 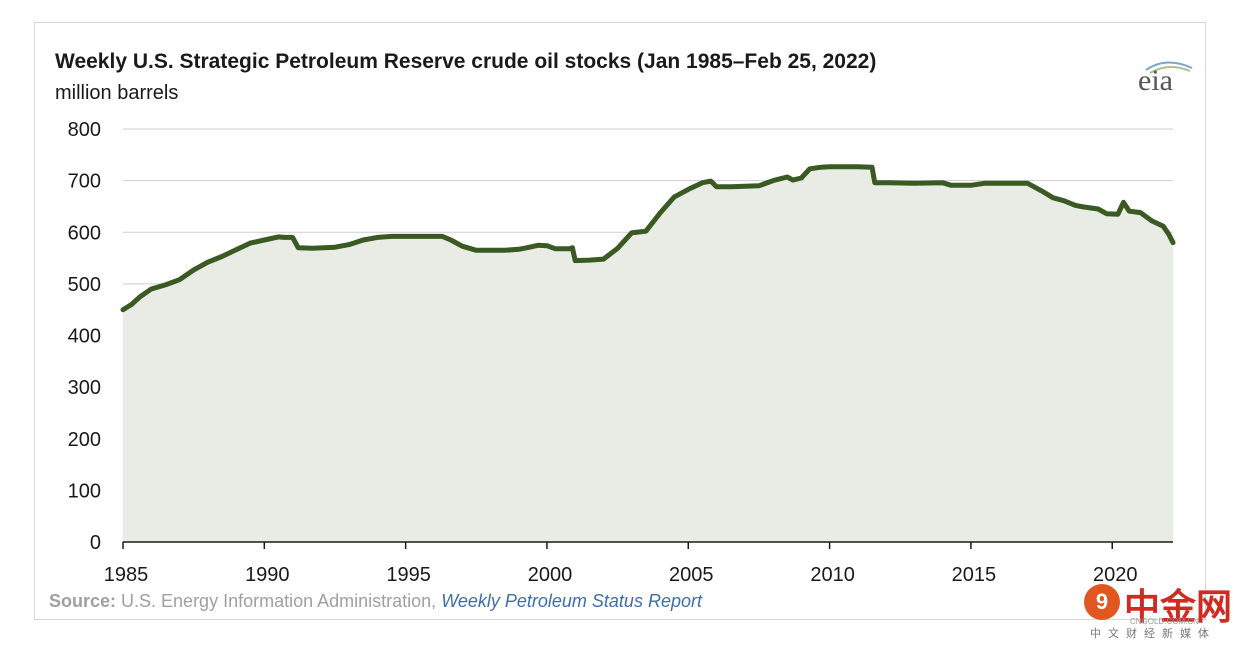 What do you see at coordinates (84, 491) in the screenshot?
I see `y-tick-label-100: 100` at bounding box center [84, 491].